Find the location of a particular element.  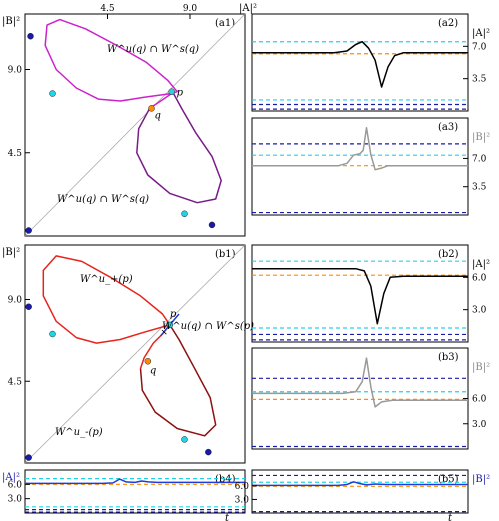

panel-b5: (b5) 6.0 3.0 |B|² t is located at coordinates (362, 495).